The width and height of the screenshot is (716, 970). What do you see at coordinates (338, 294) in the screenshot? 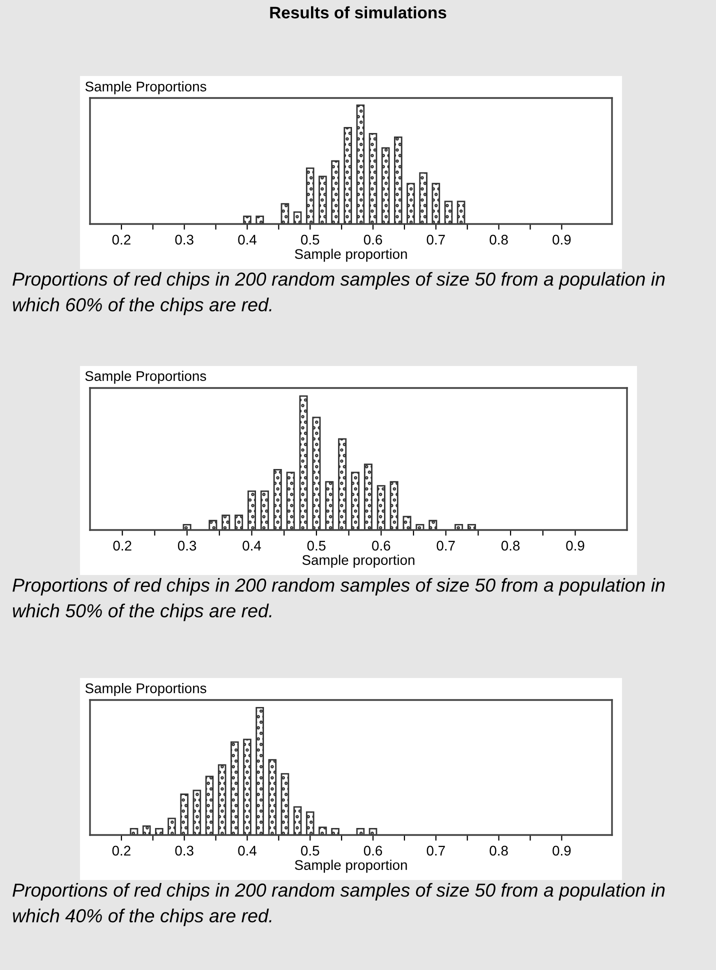
I see `text: Proportions of red chips in 200 random samples of size 50 from a population in which 60% of the chips are red.` at bounding box center [338, 294].